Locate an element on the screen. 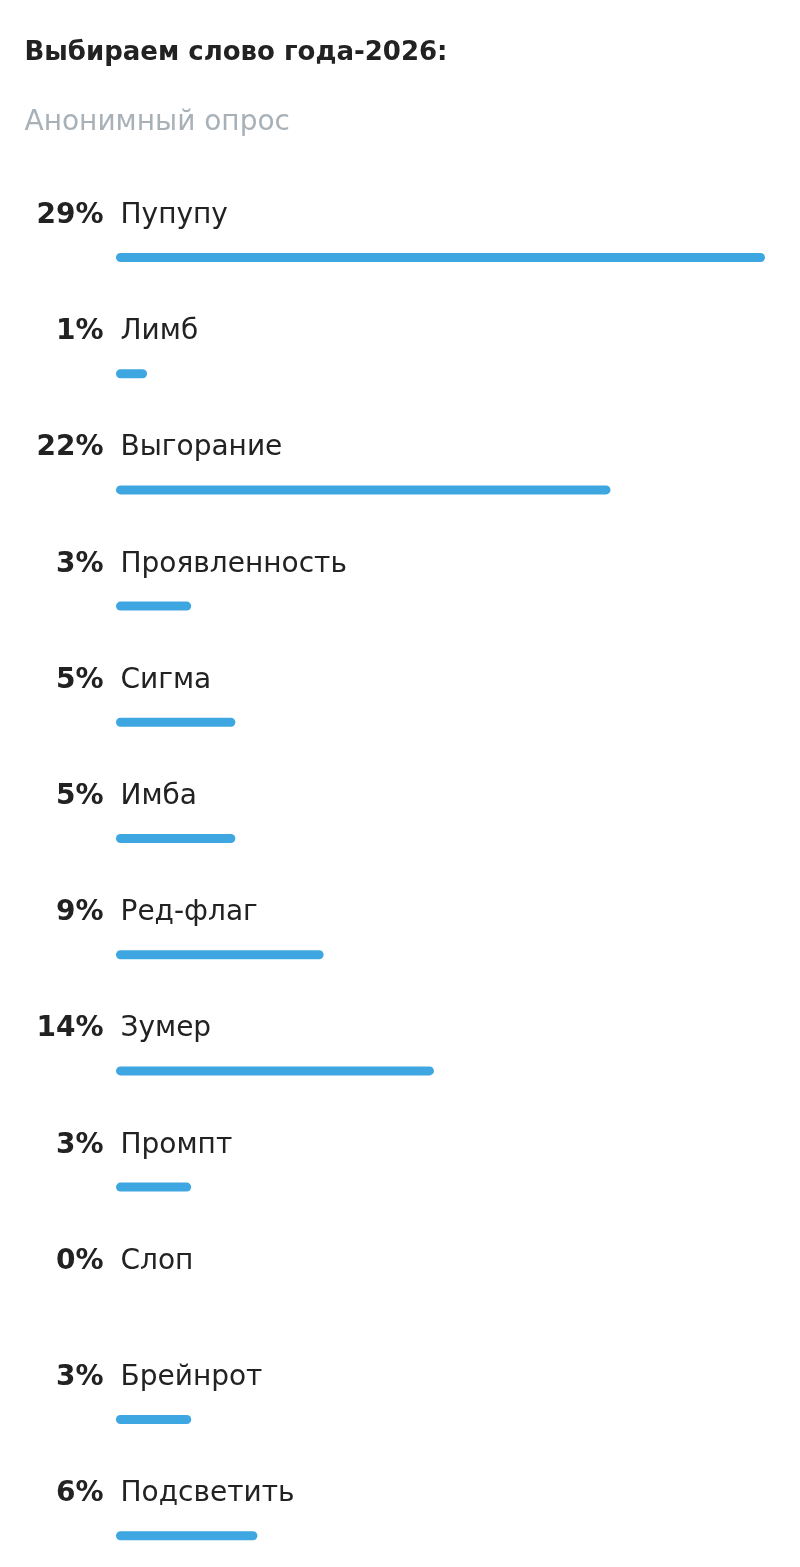 This screenshot has height=1567, width=800. data-label: 6% is located at coordinates (79, 1492).